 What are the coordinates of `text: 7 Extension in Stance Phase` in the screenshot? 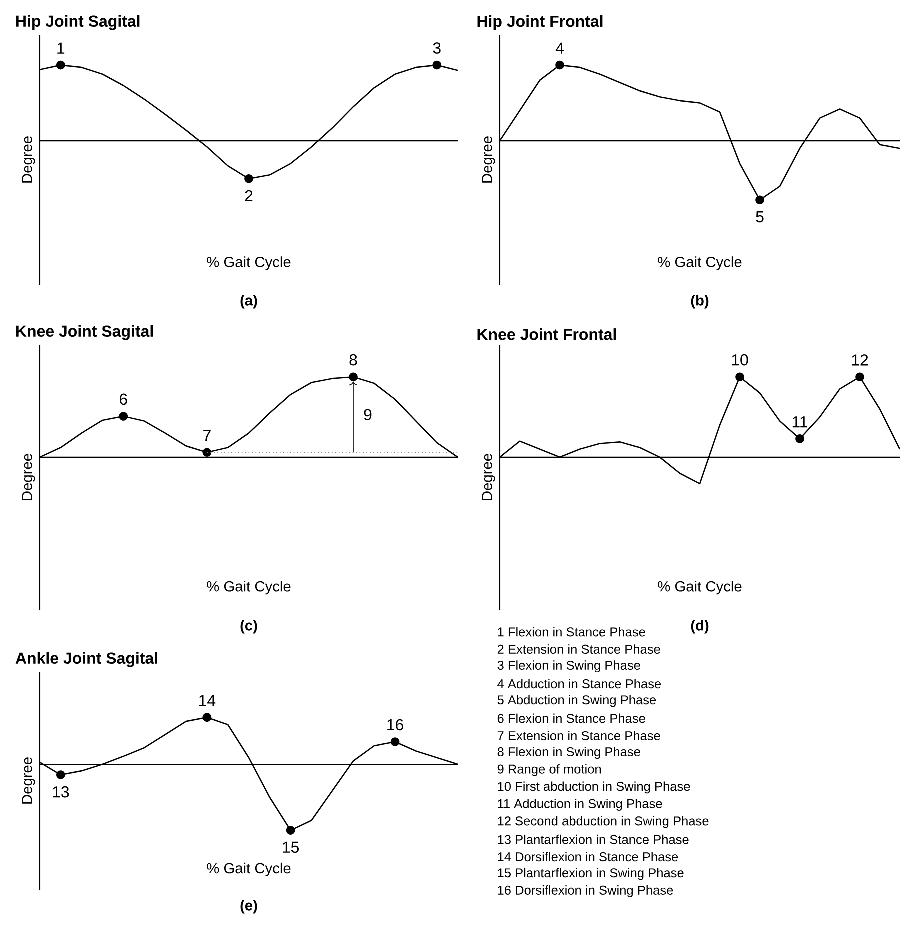 It's located at (579, 735).